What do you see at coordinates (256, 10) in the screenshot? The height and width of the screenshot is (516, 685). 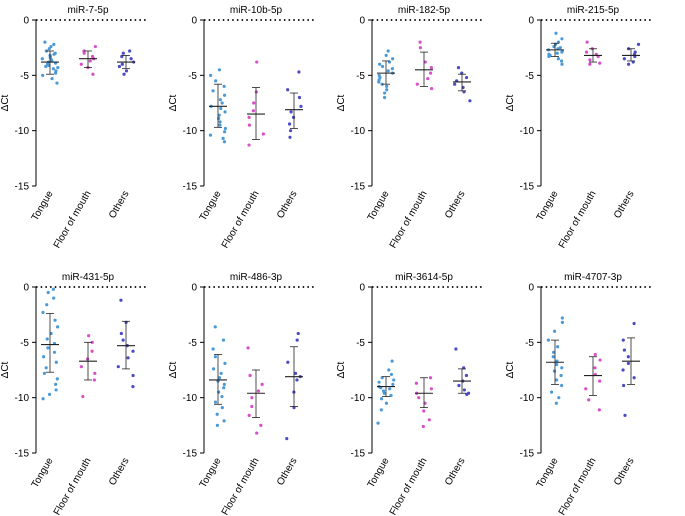 I see `panel-title: miR-10b-5p` at bounding box center [256, 10].